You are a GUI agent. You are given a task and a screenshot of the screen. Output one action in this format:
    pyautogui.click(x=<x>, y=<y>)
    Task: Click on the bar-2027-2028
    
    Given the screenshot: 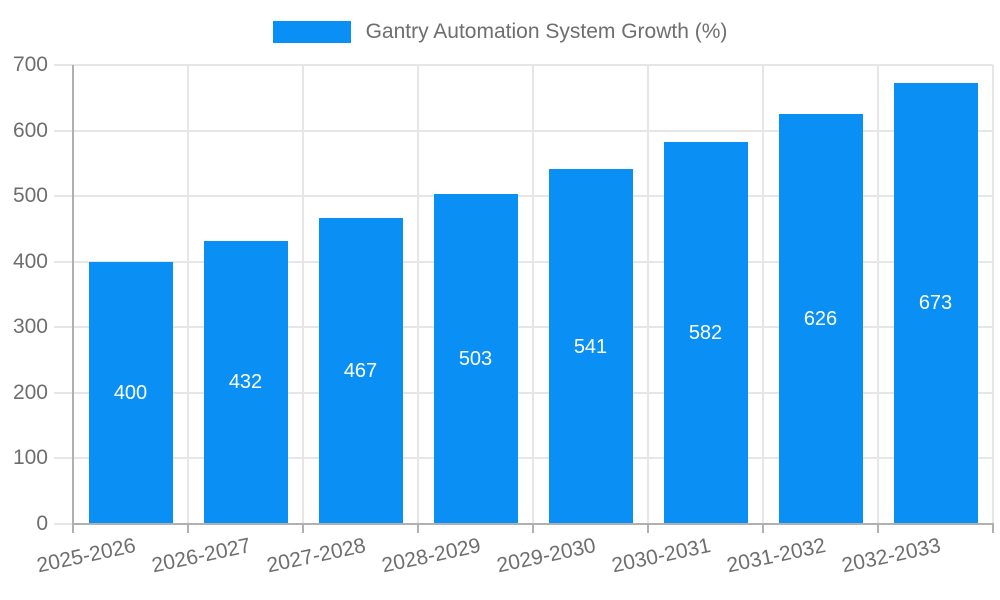 What is the action you would take?
    pyautogui.click(x=360, y=370)
    